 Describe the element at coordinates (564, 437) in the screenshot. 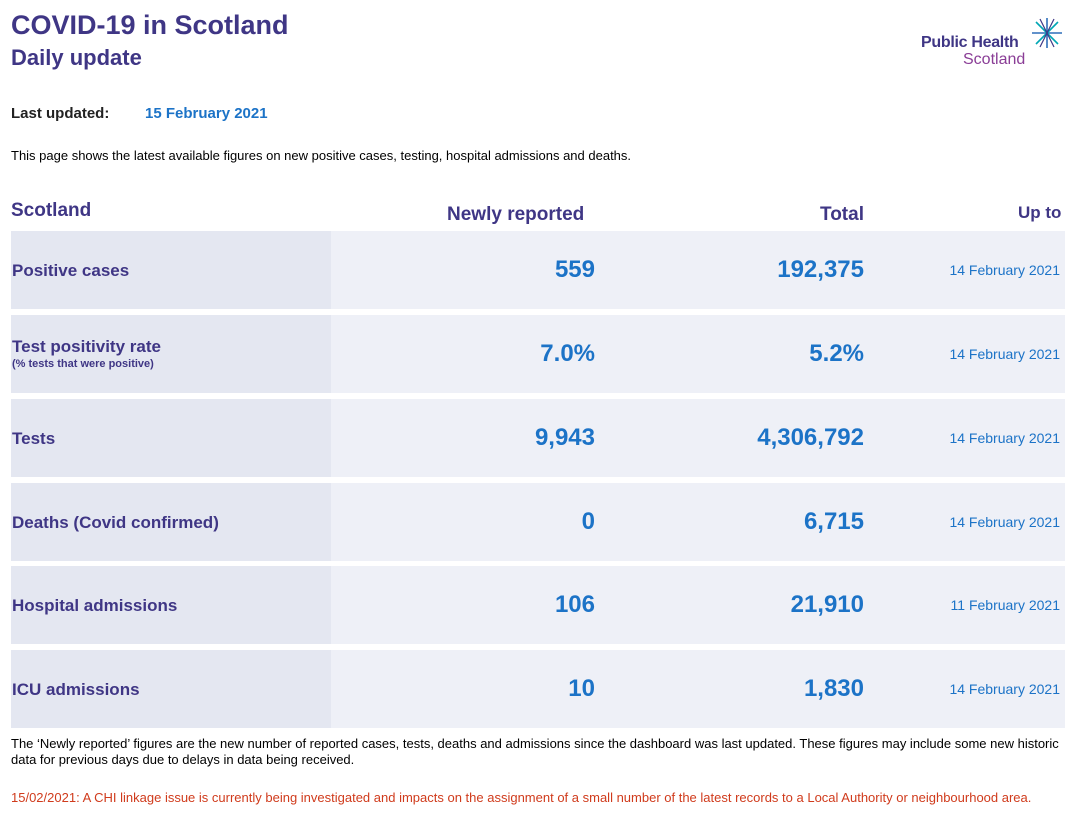

I see `newly-reported-value: 9,943` at that location.